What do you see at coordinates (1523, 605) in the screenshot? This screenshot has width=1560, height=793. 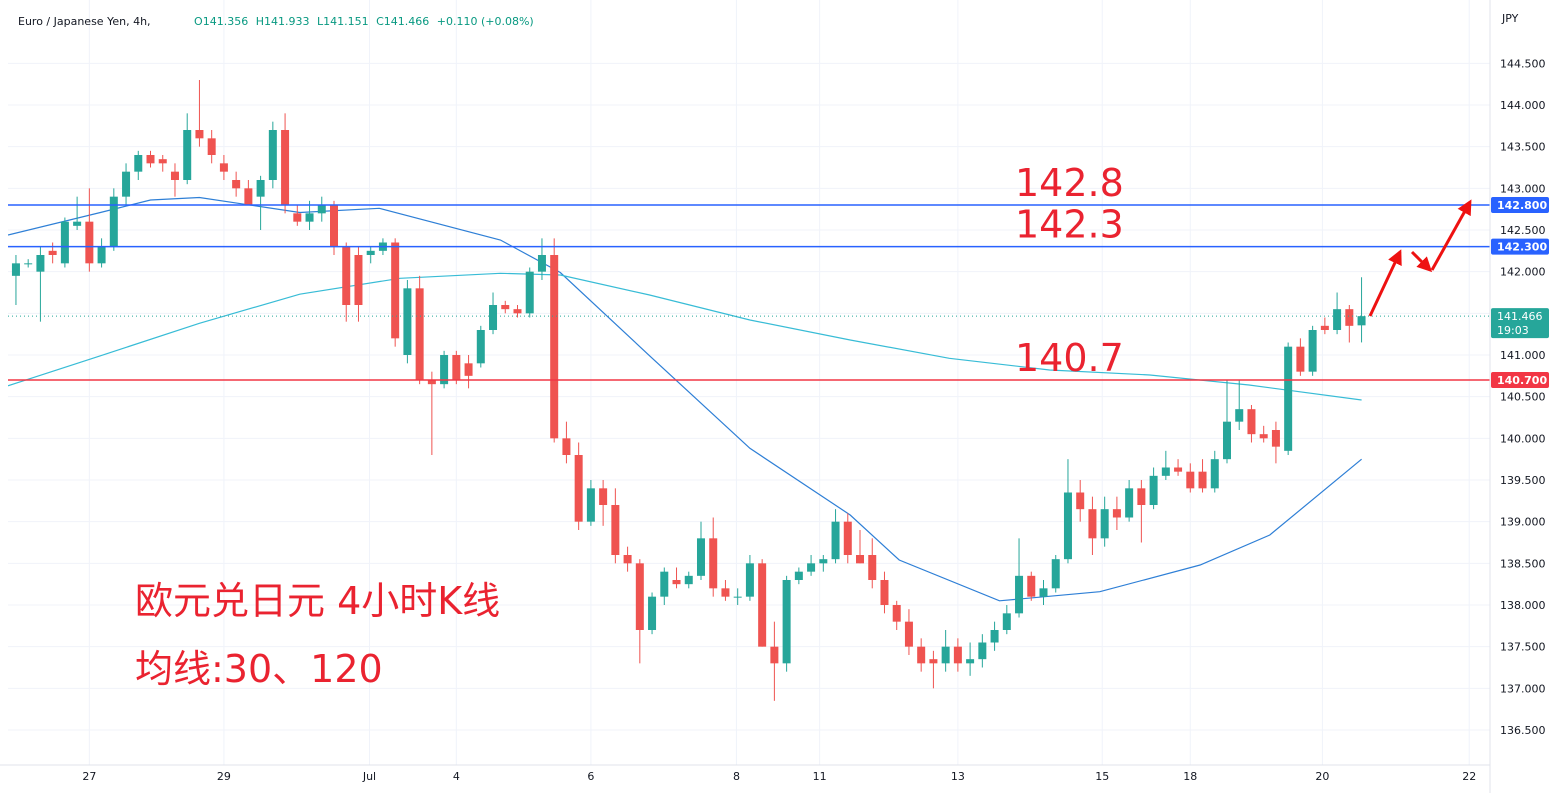 I see `y-tick-label: 138.000` at bounding box center [1523, 605].